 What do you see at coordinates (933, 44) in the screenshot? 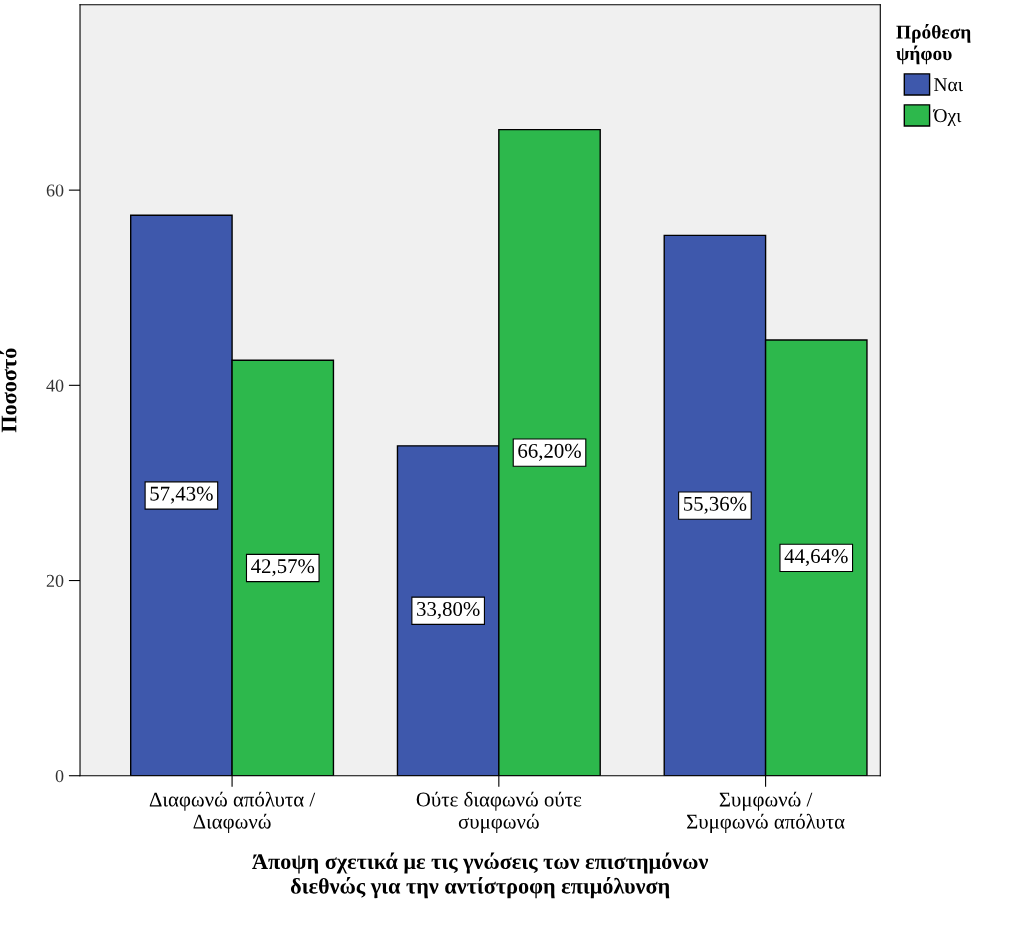
I see `legend-title: Πρόθεση ψήφου` at bounding box center [933, 44].